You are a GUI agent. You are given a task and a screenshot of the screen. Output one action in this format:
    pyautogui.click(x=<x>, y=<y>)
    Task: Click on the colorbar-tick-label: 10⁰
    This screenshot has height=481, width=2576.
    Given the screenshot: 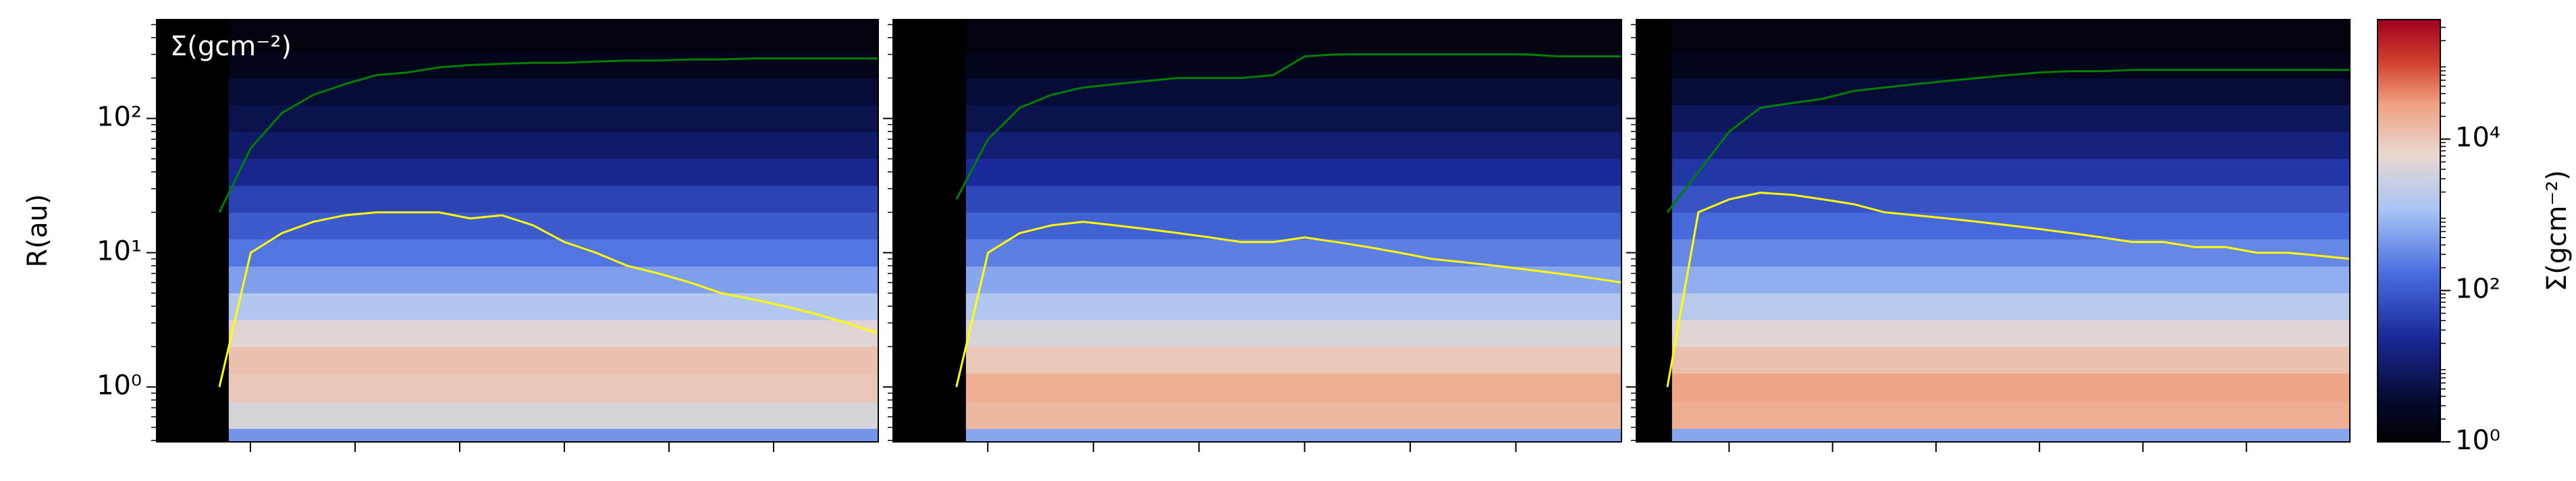 What is the action you would take?
    pyautogui.click(x=2477, y=441)
    